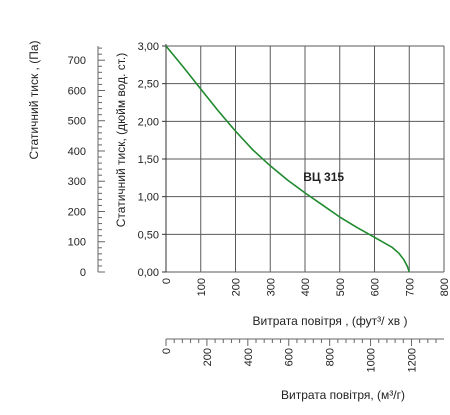 This screenshot has width=450, height=415. Describe the element at coordinates (331, 357) in the screenshot. I see `secondary-x-tick-label: 800` at that location.